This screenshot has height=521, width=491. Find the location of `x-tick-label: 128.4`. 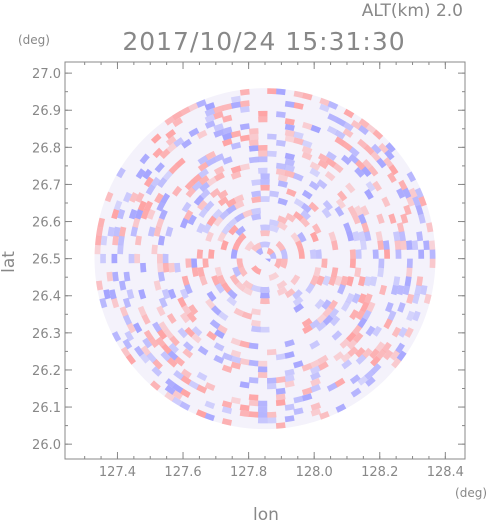

x-tick-label: 128.4 is located at coordinates (445, 472).